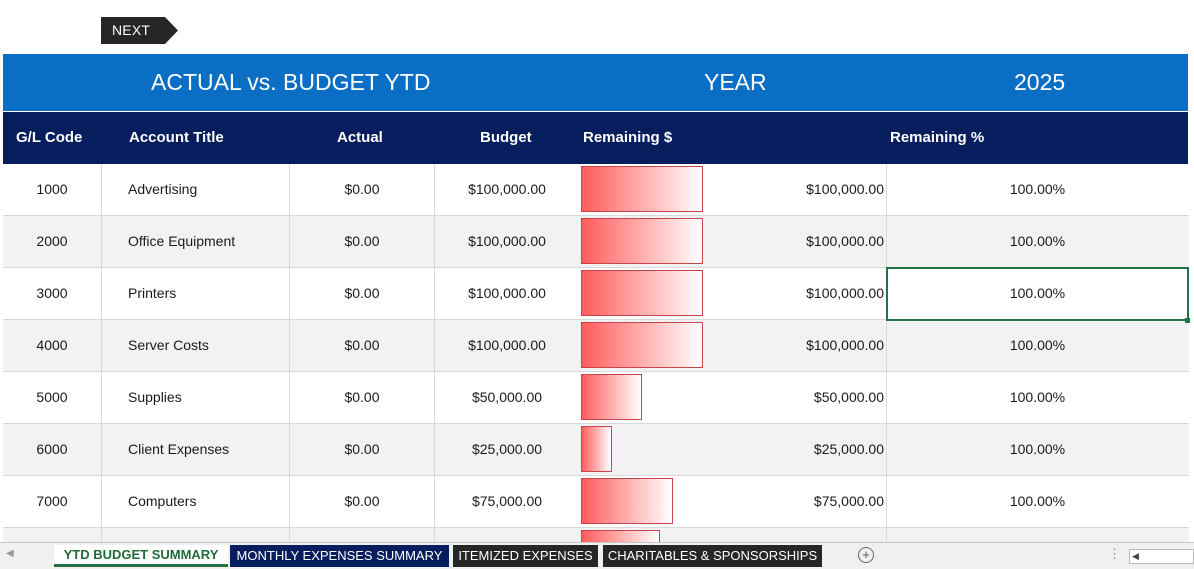 The height and width of the screenshot is (569, 1194). What do you see at coordinates (362, 535) in the screenshot?
I see `actual-cell` at bounding box center [362, 535].